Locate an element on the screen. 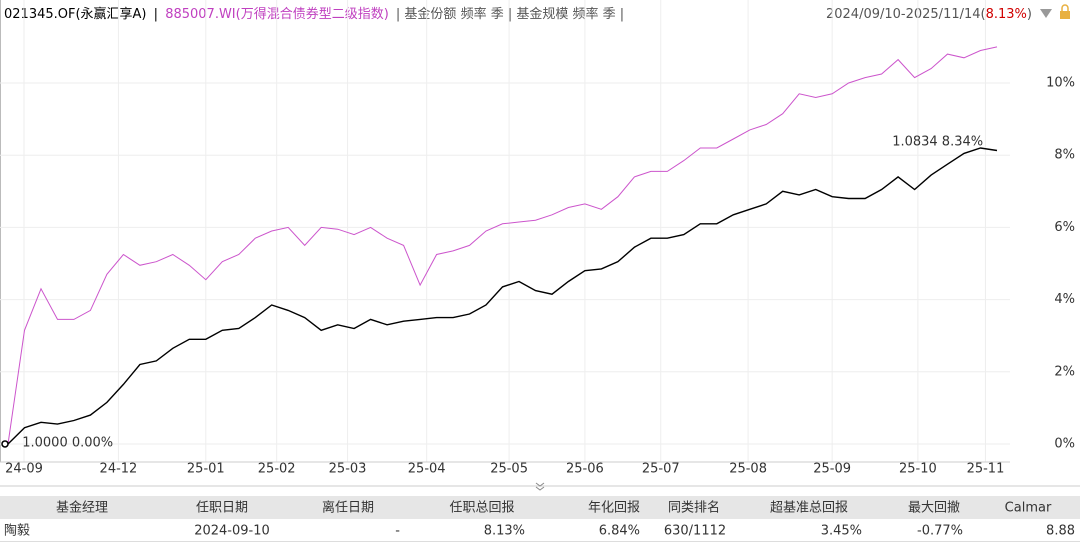  table-cell: 6.84% is located at coordinates (619, 531).